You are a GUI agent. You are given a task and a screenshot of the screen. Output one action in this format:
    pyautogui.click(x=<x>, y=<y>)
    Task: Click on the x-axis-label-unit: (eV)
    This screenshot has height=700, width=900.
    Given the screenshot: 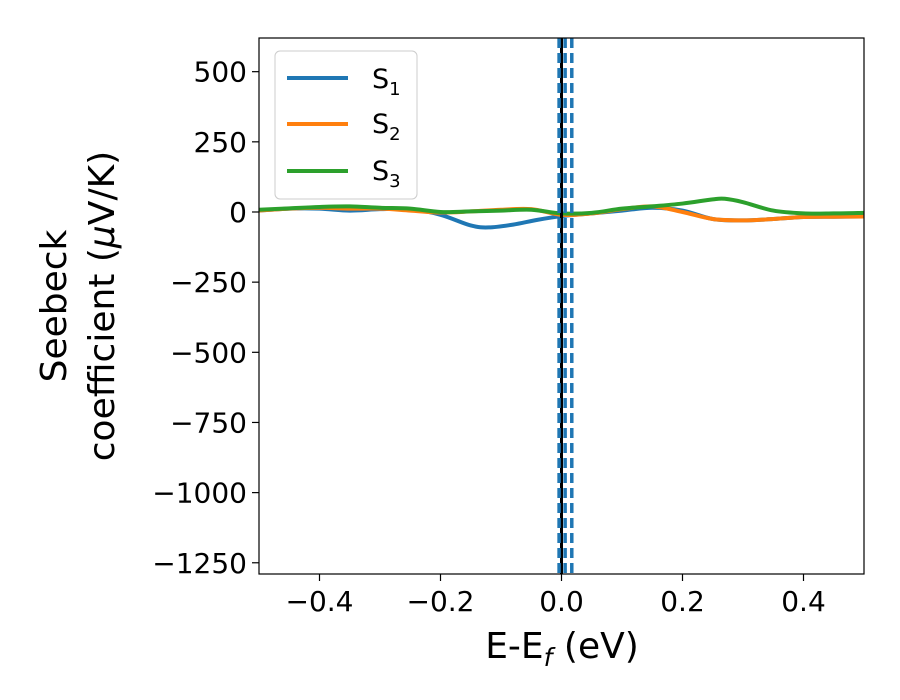 What is the action you would take?
    pyautogui.click(x=595, y=646)
    